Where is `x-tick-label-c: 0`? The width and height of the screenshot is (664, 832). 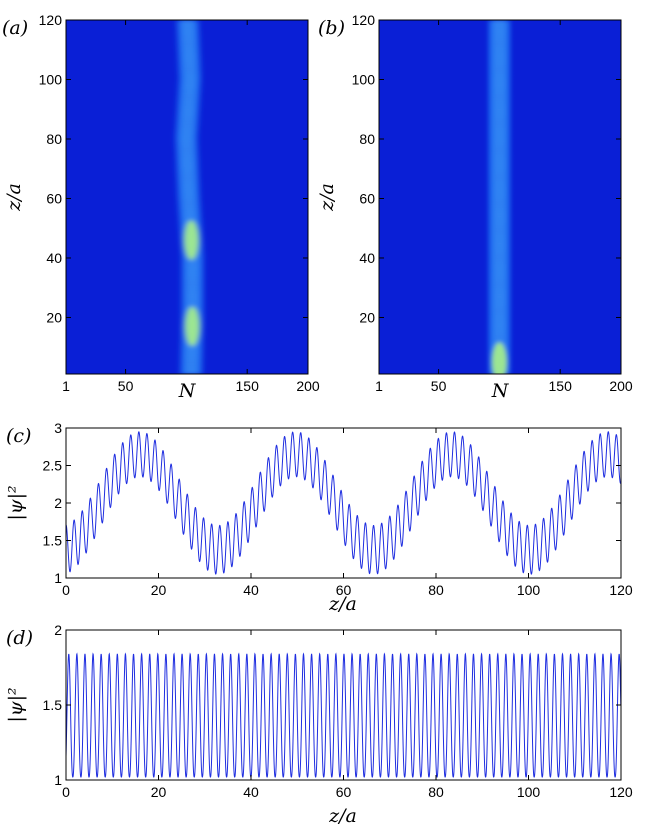
x-tick-label-c: 0 is located at coordinates (66, 590).